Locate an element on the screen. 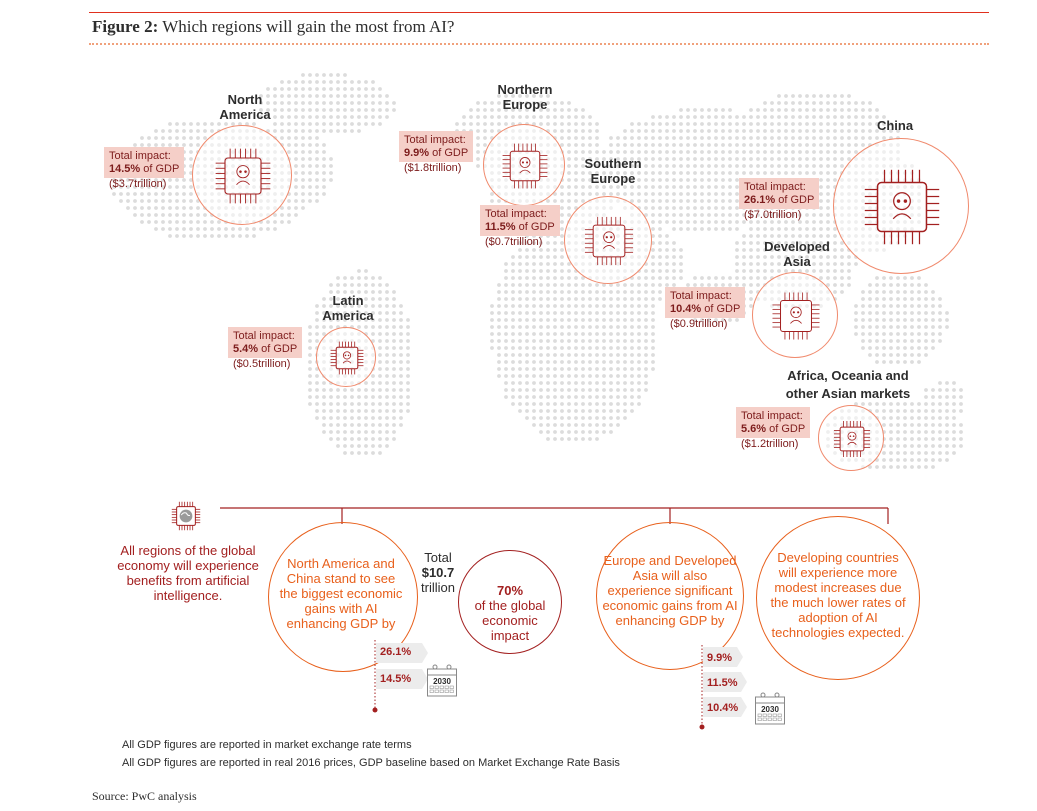 The image size is (1037, 811). bars-right is located at coordinates (723, 687).